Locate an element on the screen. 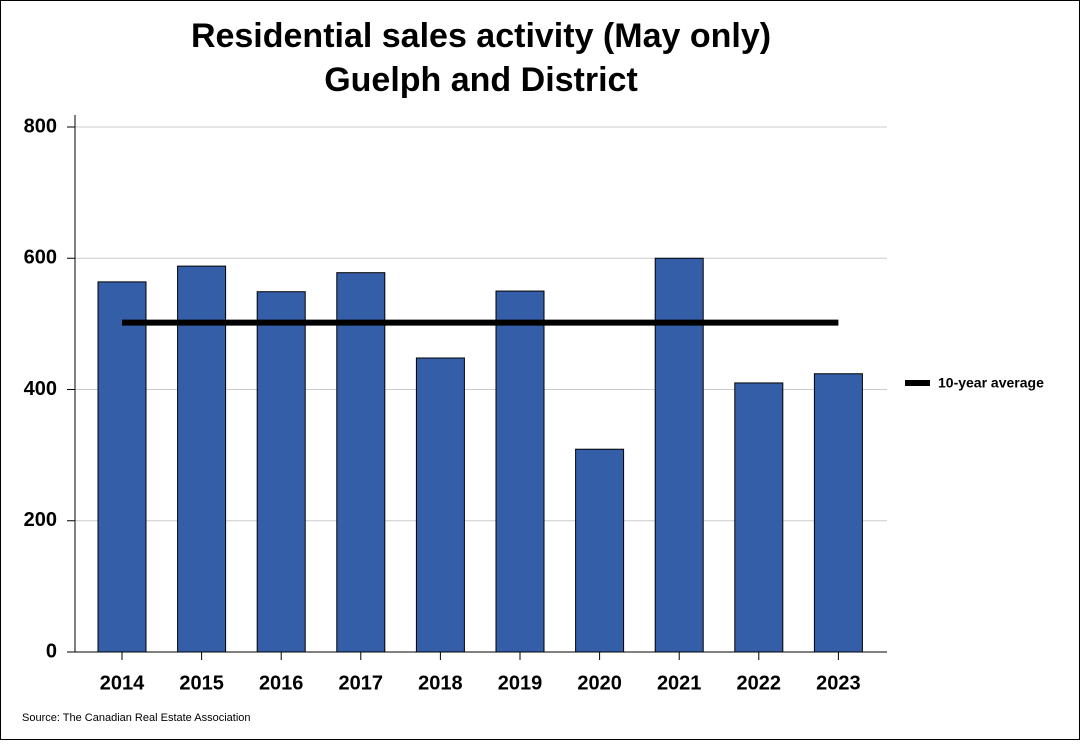  x-tick-label: 2021 is located at coordinates (679, 683).